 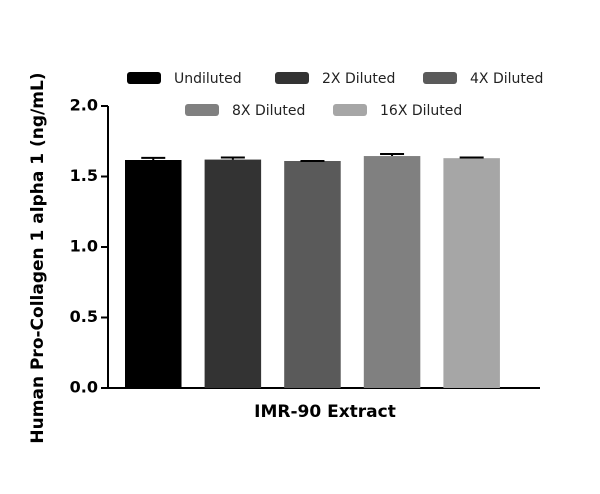 What do you see at coordinates (268, 111) in the screenshot?
I see `legend-label: 8X Diluted` at bounding box center [268, 111].